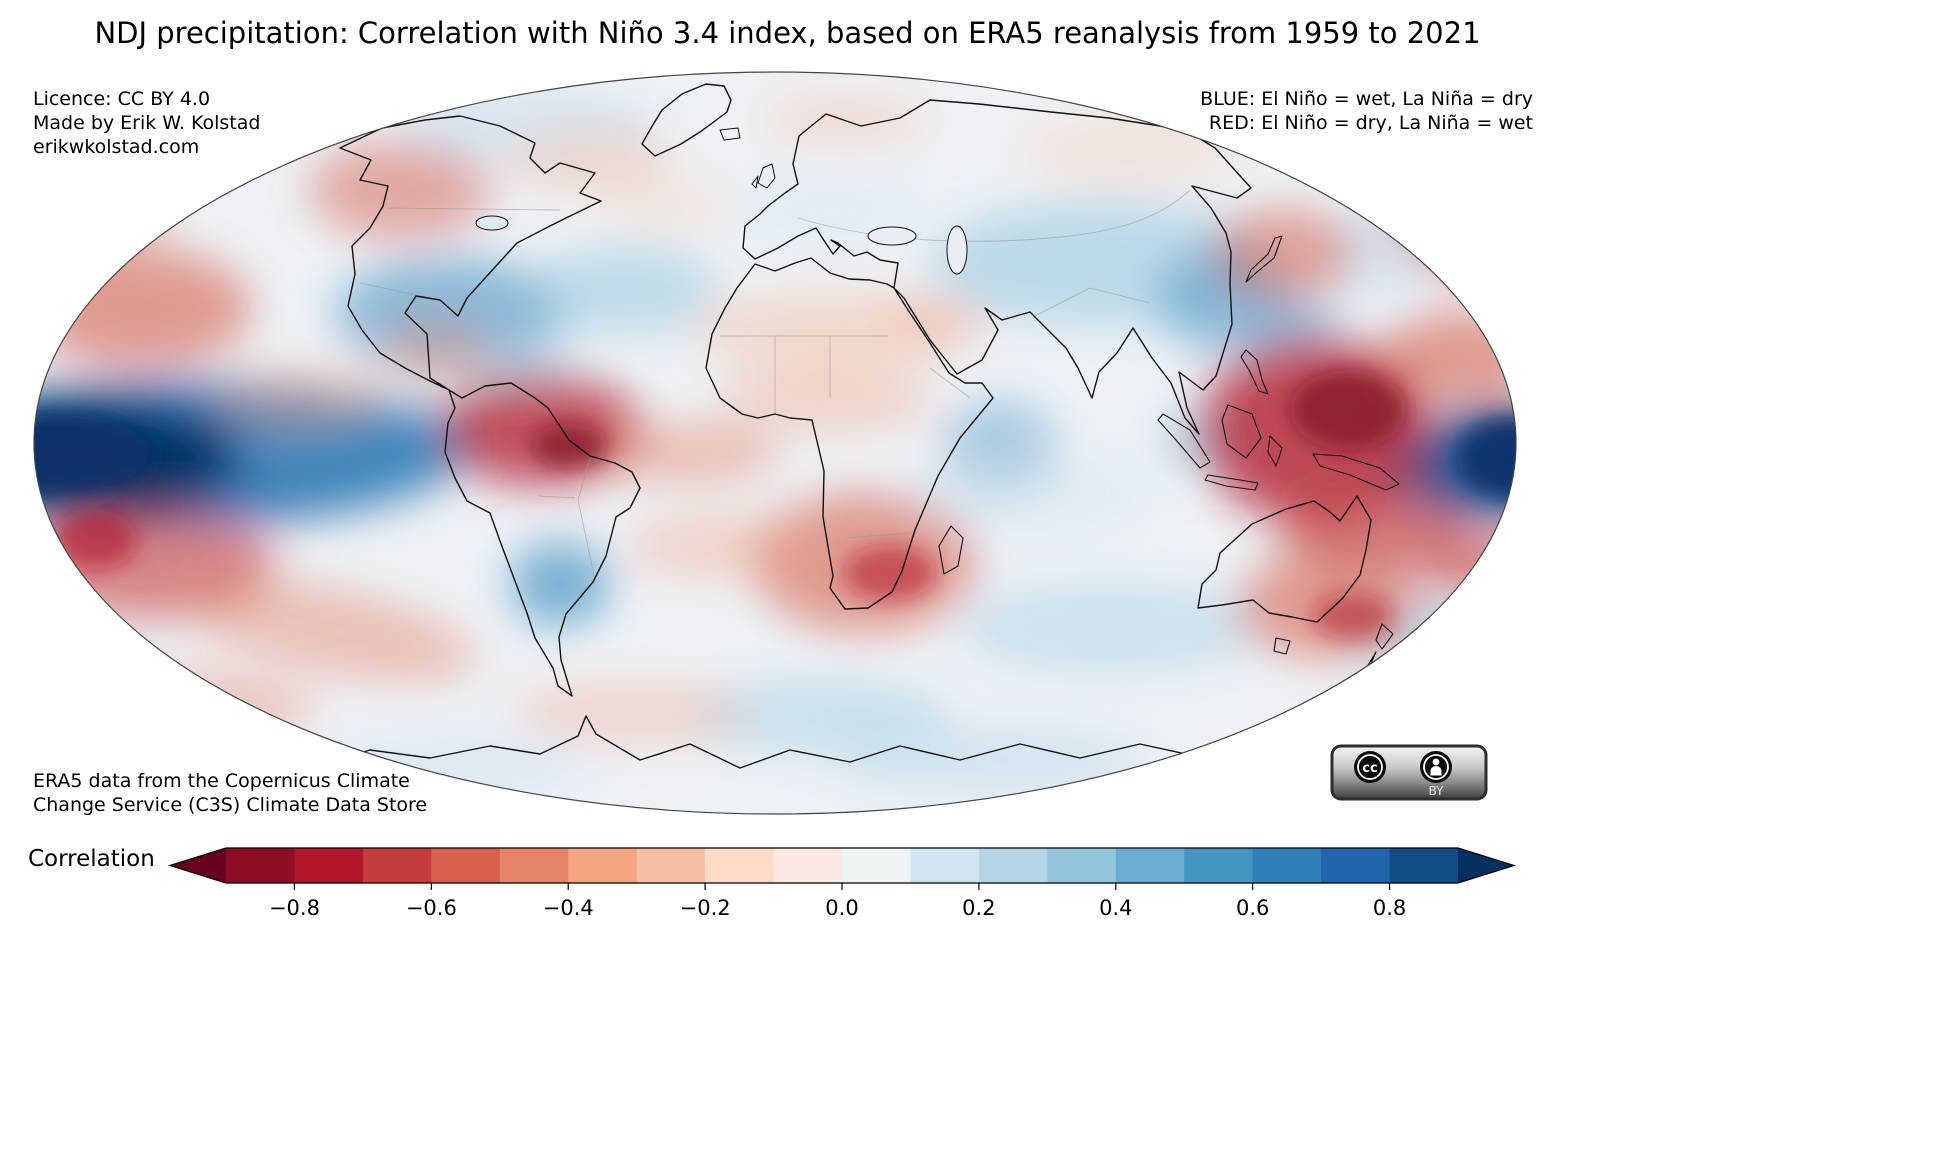  I want to click on svg-text: cc, so click(1369, 768).